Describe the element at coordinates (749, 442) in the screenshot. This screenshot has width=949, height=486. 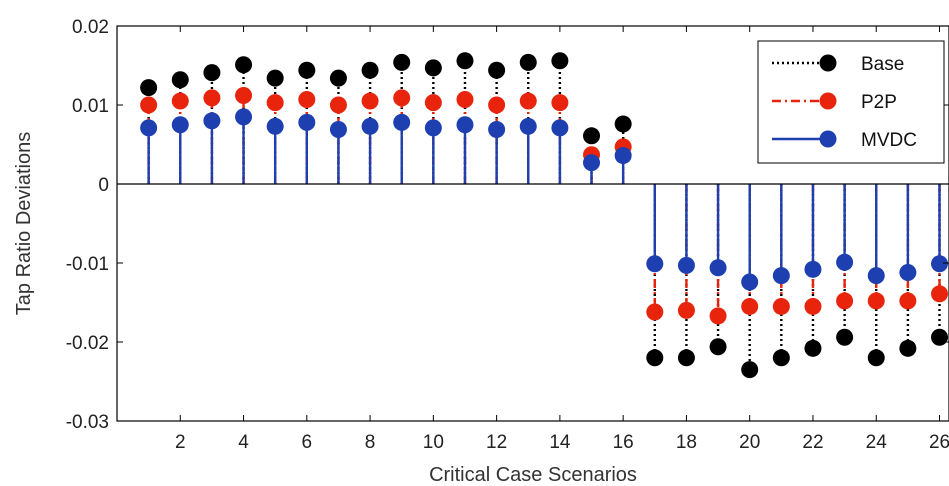
I see `x-tick-label: 20` at that location.